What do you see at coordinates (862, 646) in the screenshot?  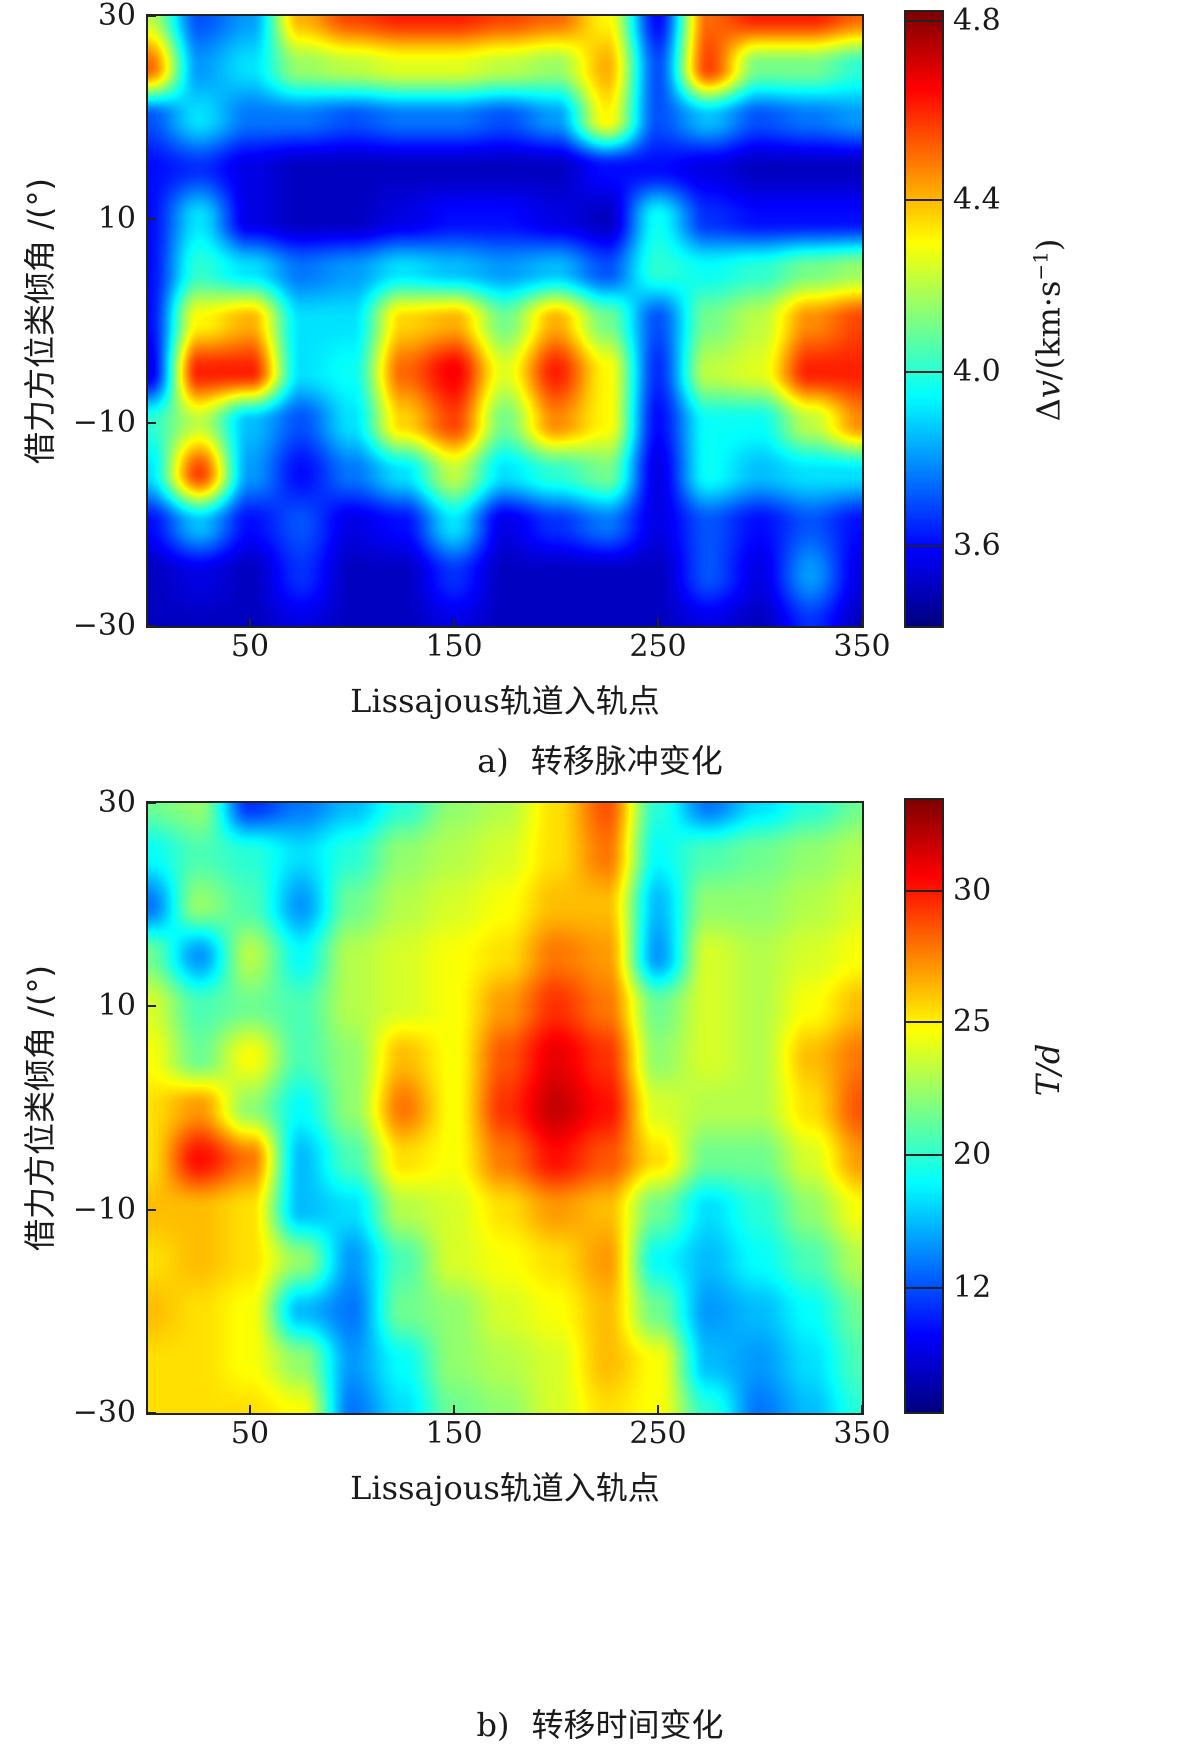 I see `x-tick-label-a-3: 350` at bounding box center [862, 646].